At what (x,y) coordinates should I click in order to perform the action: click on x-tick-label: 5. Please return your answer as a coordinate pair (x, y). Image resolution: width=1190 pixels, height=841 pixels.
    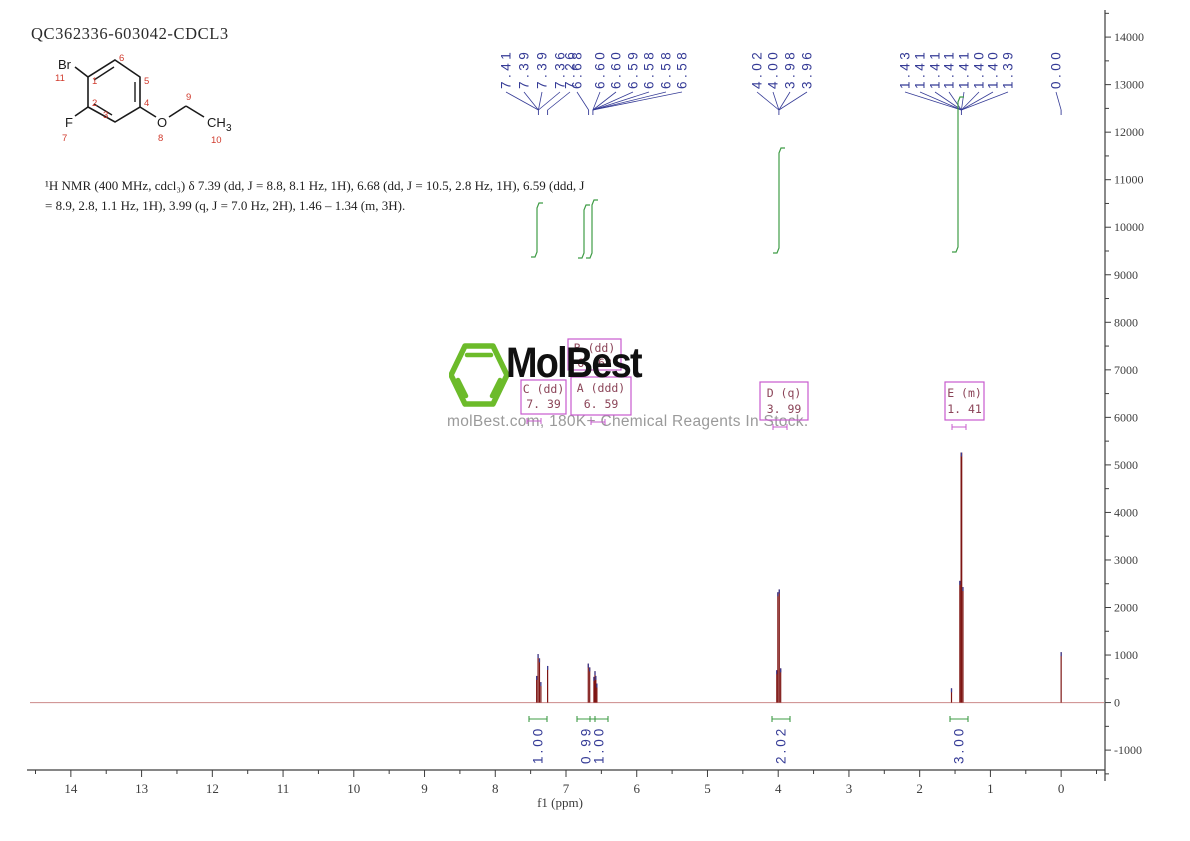
    Looking at the image, I should click on (707, 788).